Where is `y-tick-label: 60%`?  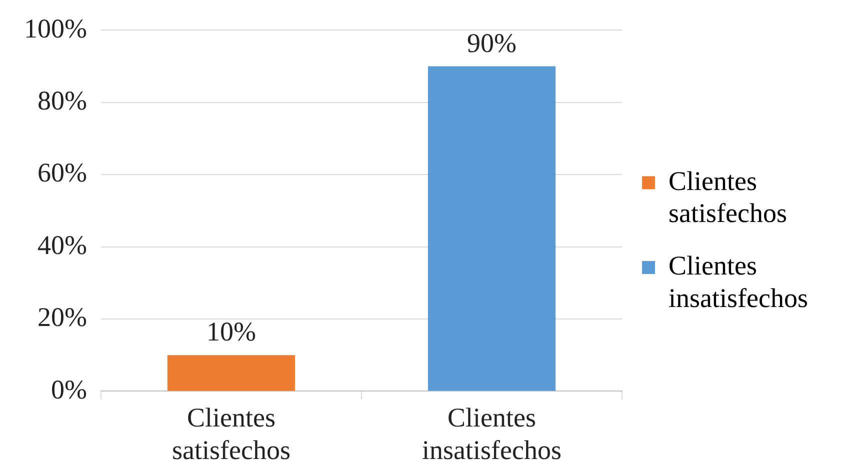
y-tick-label: 60% is located at coordinates (62, 173).